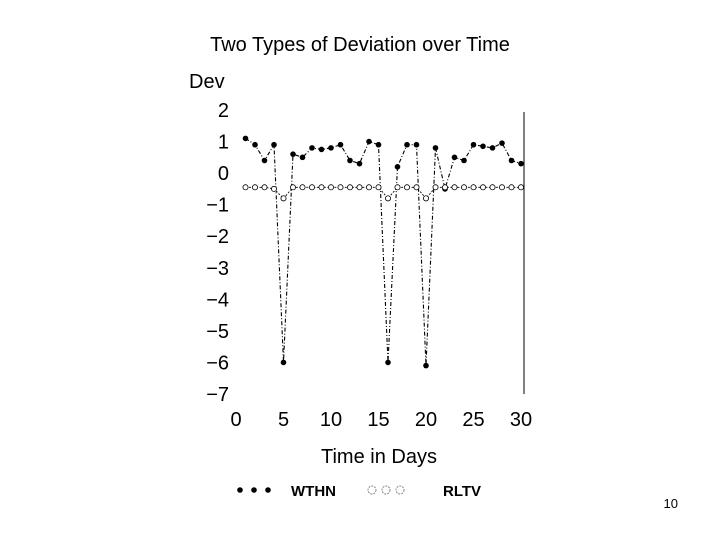 This screenshot has width=720, height=540. What do you see at coordinates (223, 174) in the screenshot?
I see `y-tick-label: 0` at bounding box center [223, 174].